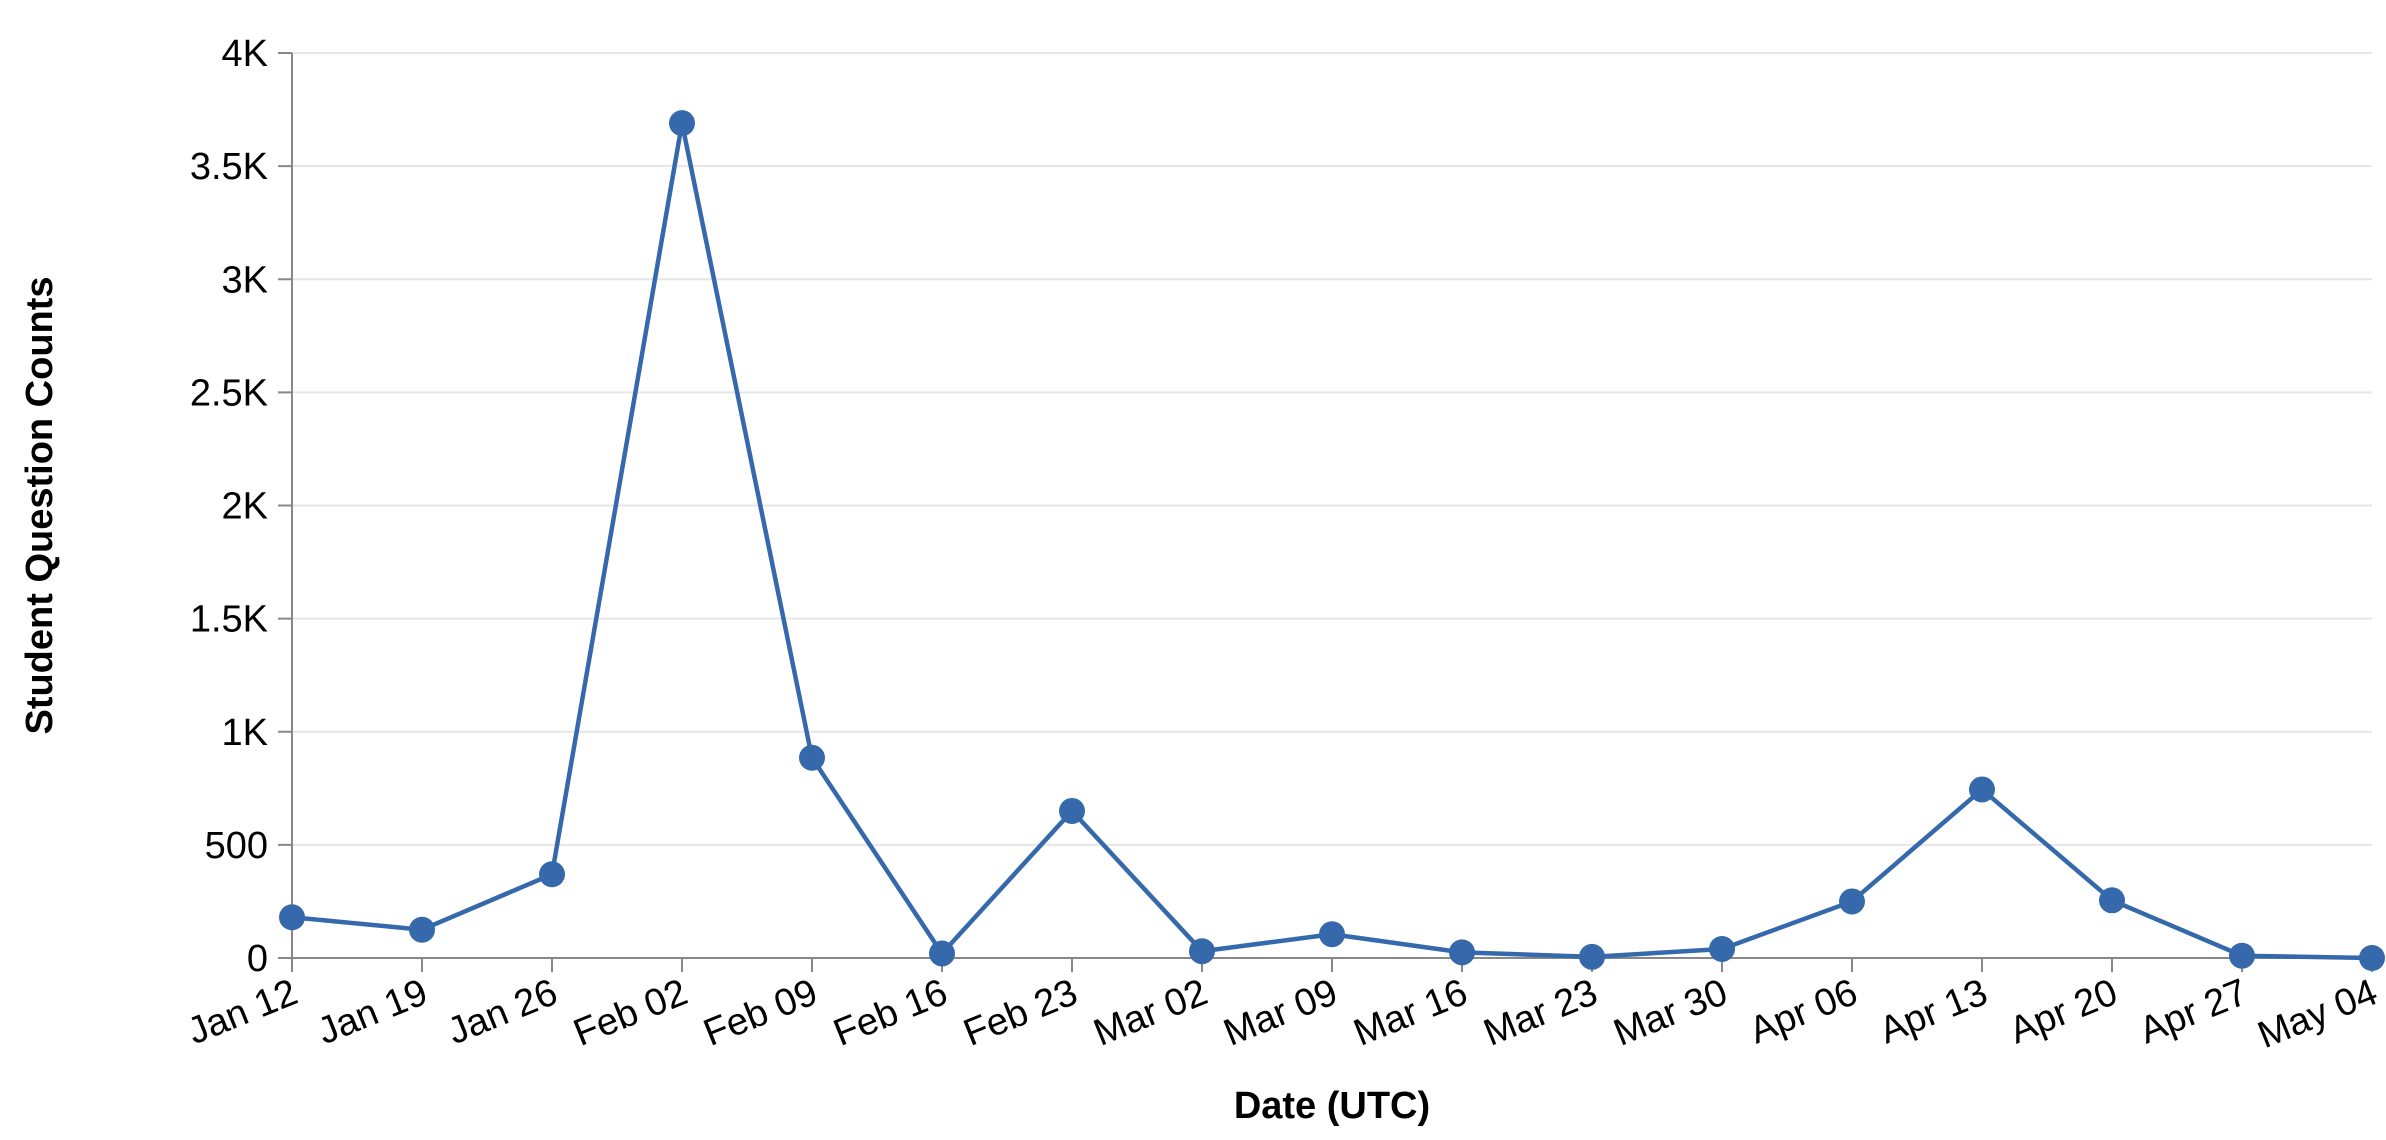  I want to click on x-tick-label: Mar 30, so click(1670, 1012).